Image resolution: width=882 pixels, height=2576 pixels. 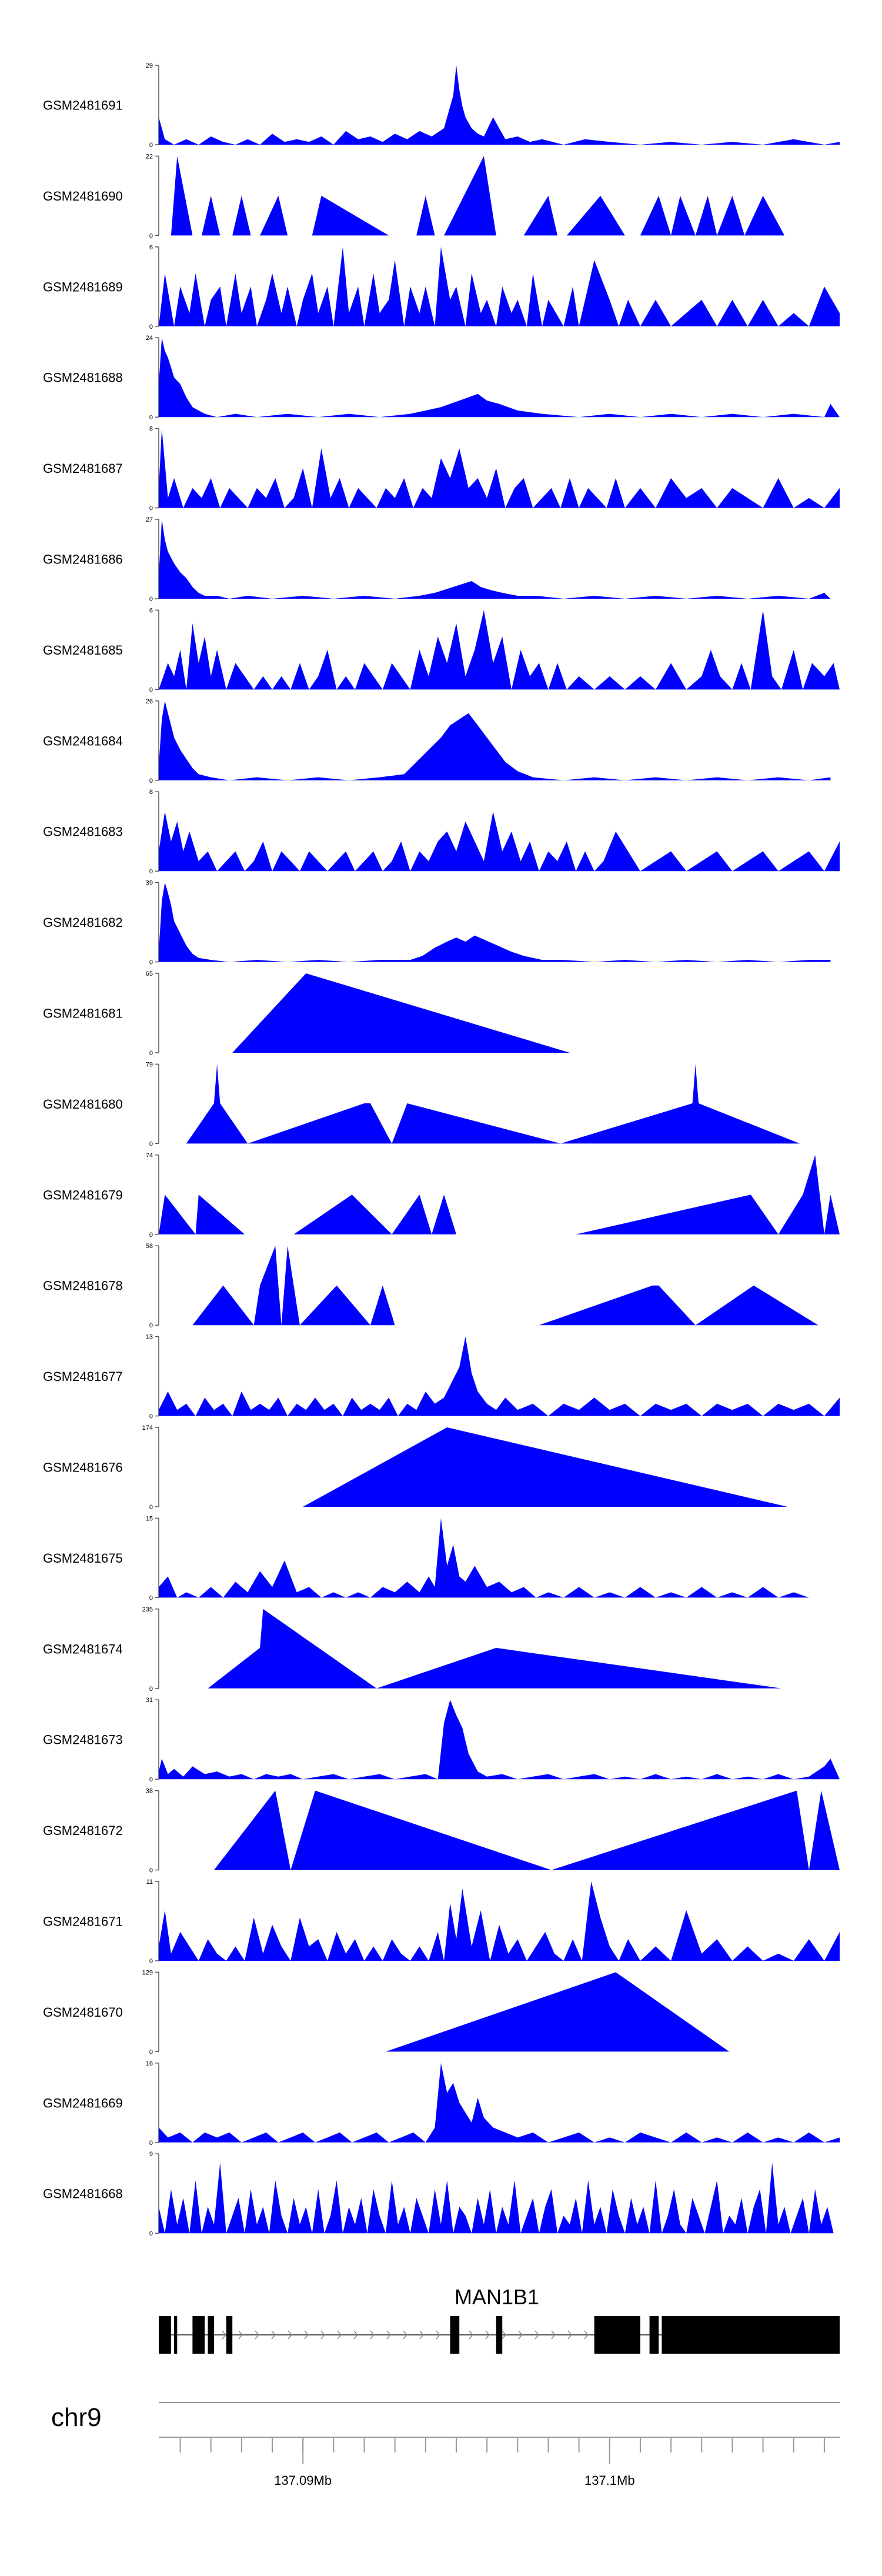 What do you see at coordinates (149, 65) in the screenshot?
I see `y-tick-label-max: 29` at bounding box center [149, 65].